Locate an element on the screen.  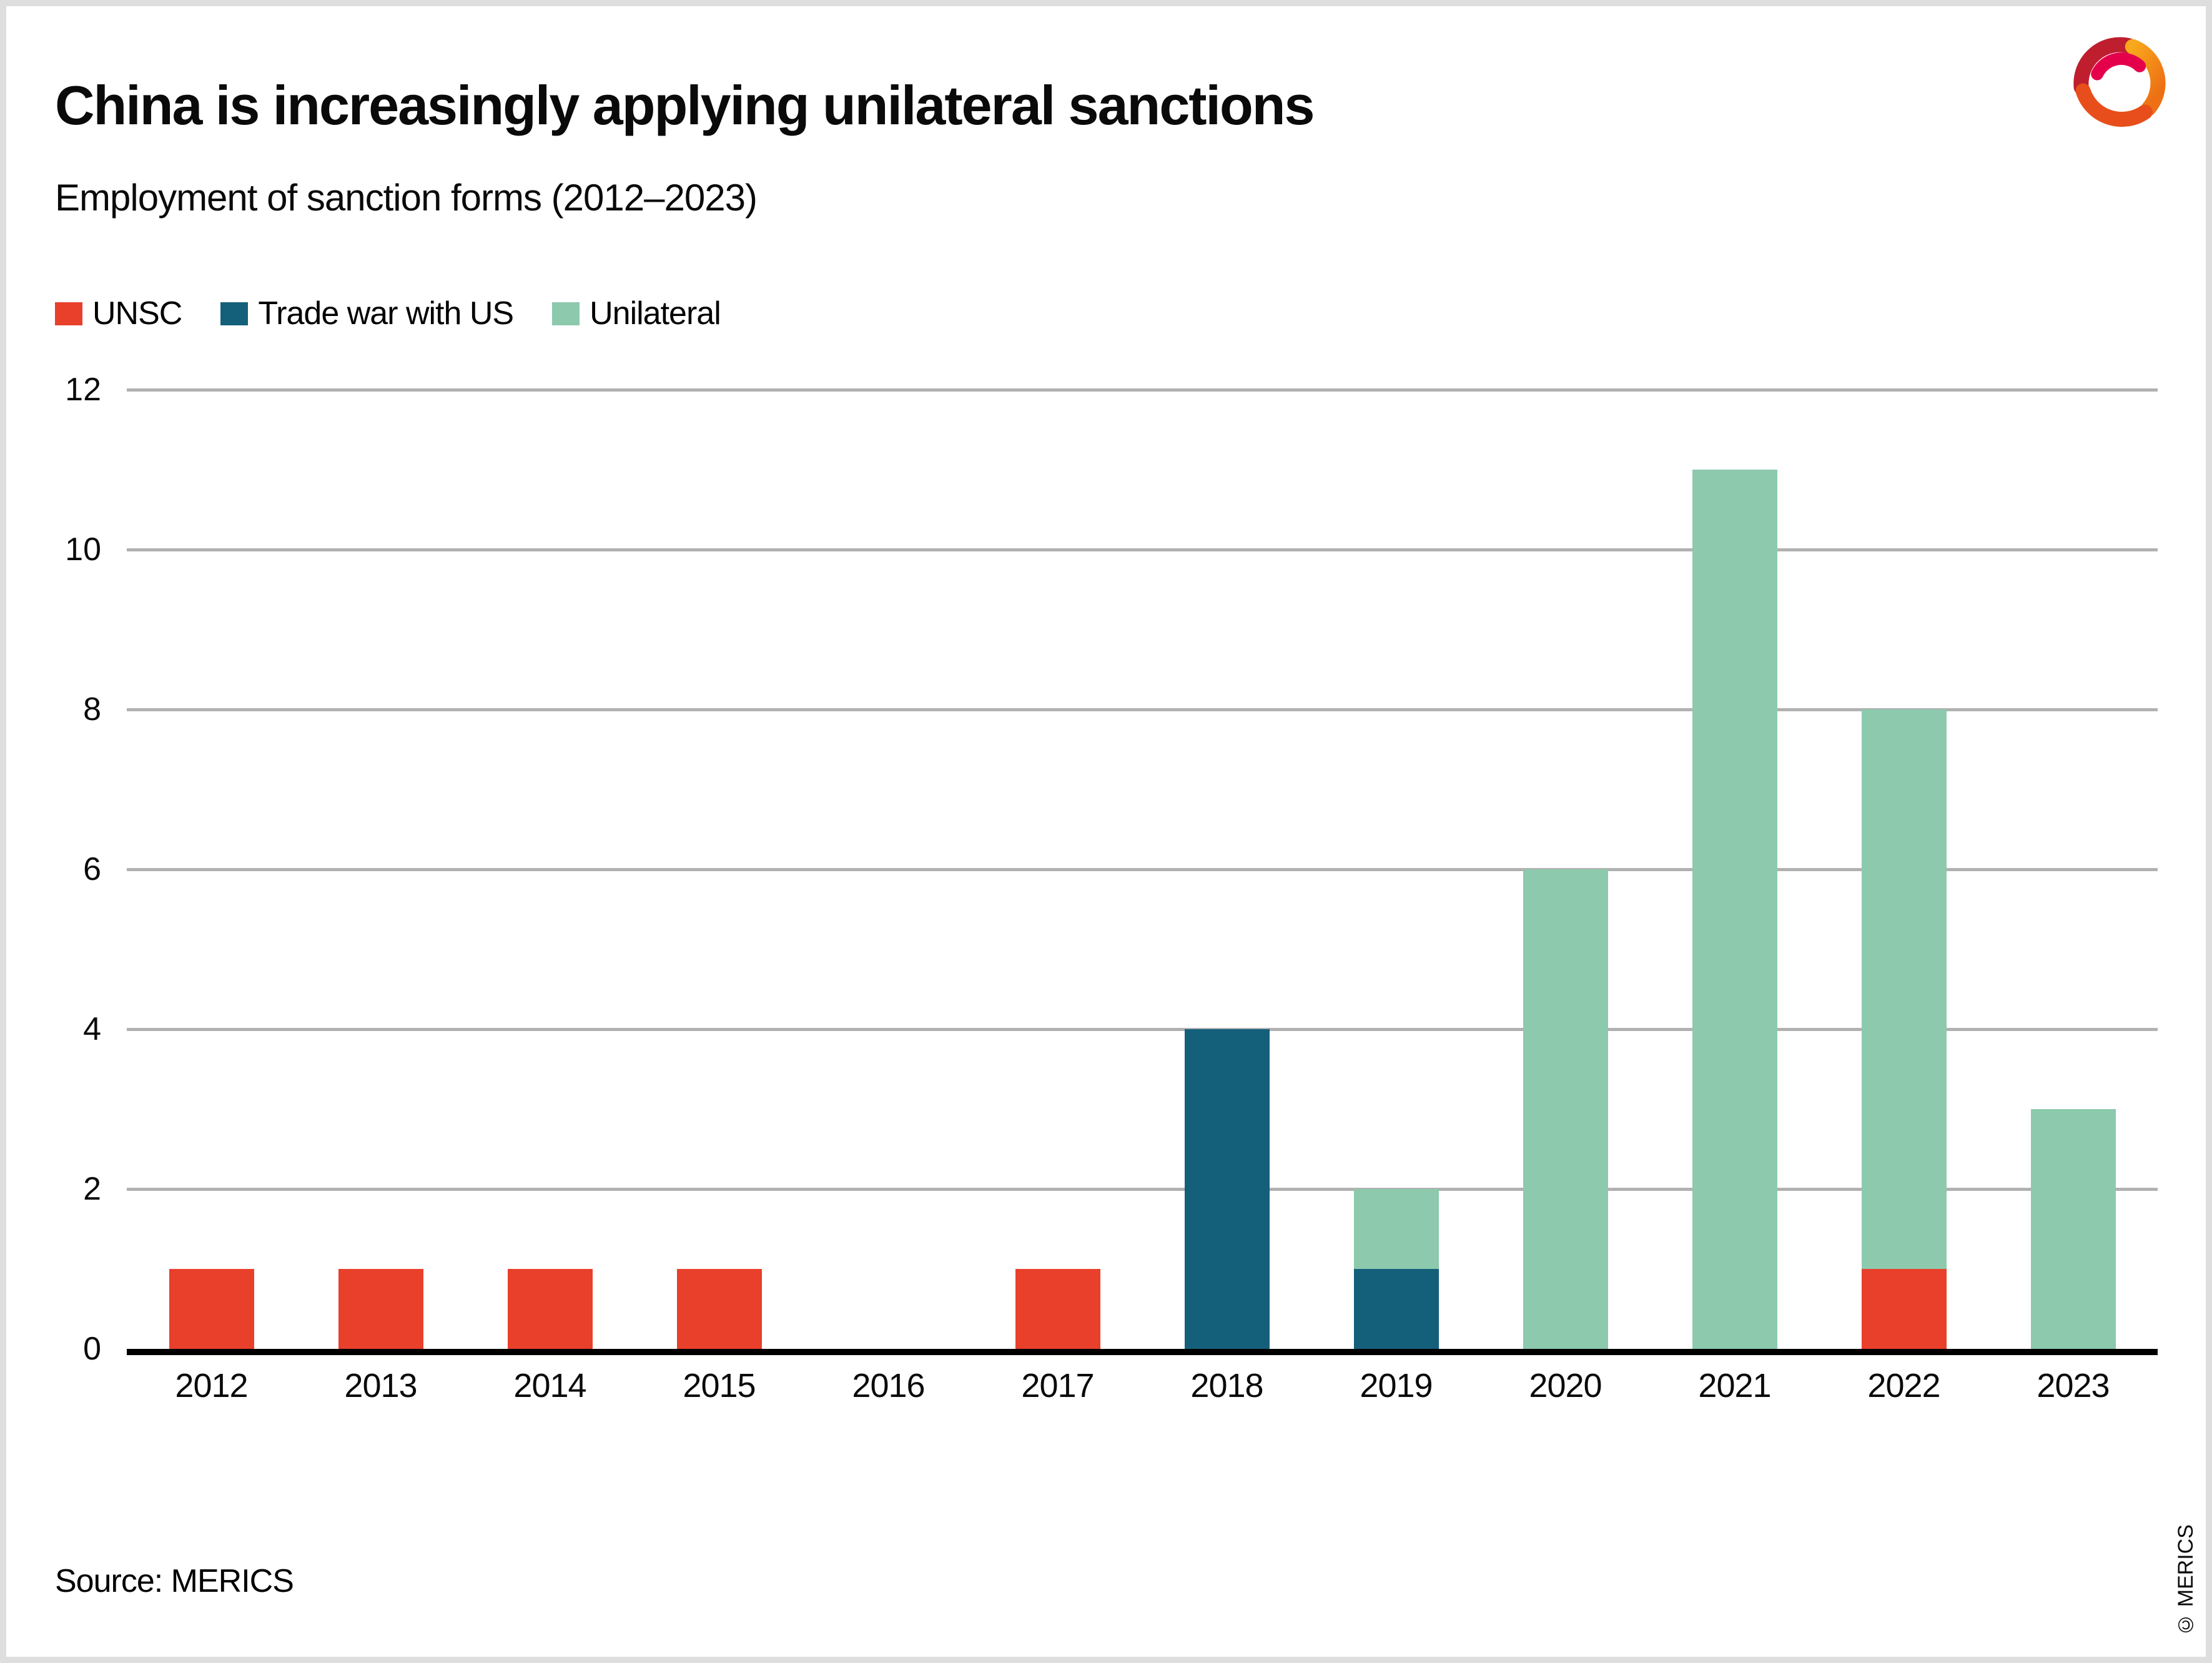
legend-item: UNSC is located at coordinates (118, 313).